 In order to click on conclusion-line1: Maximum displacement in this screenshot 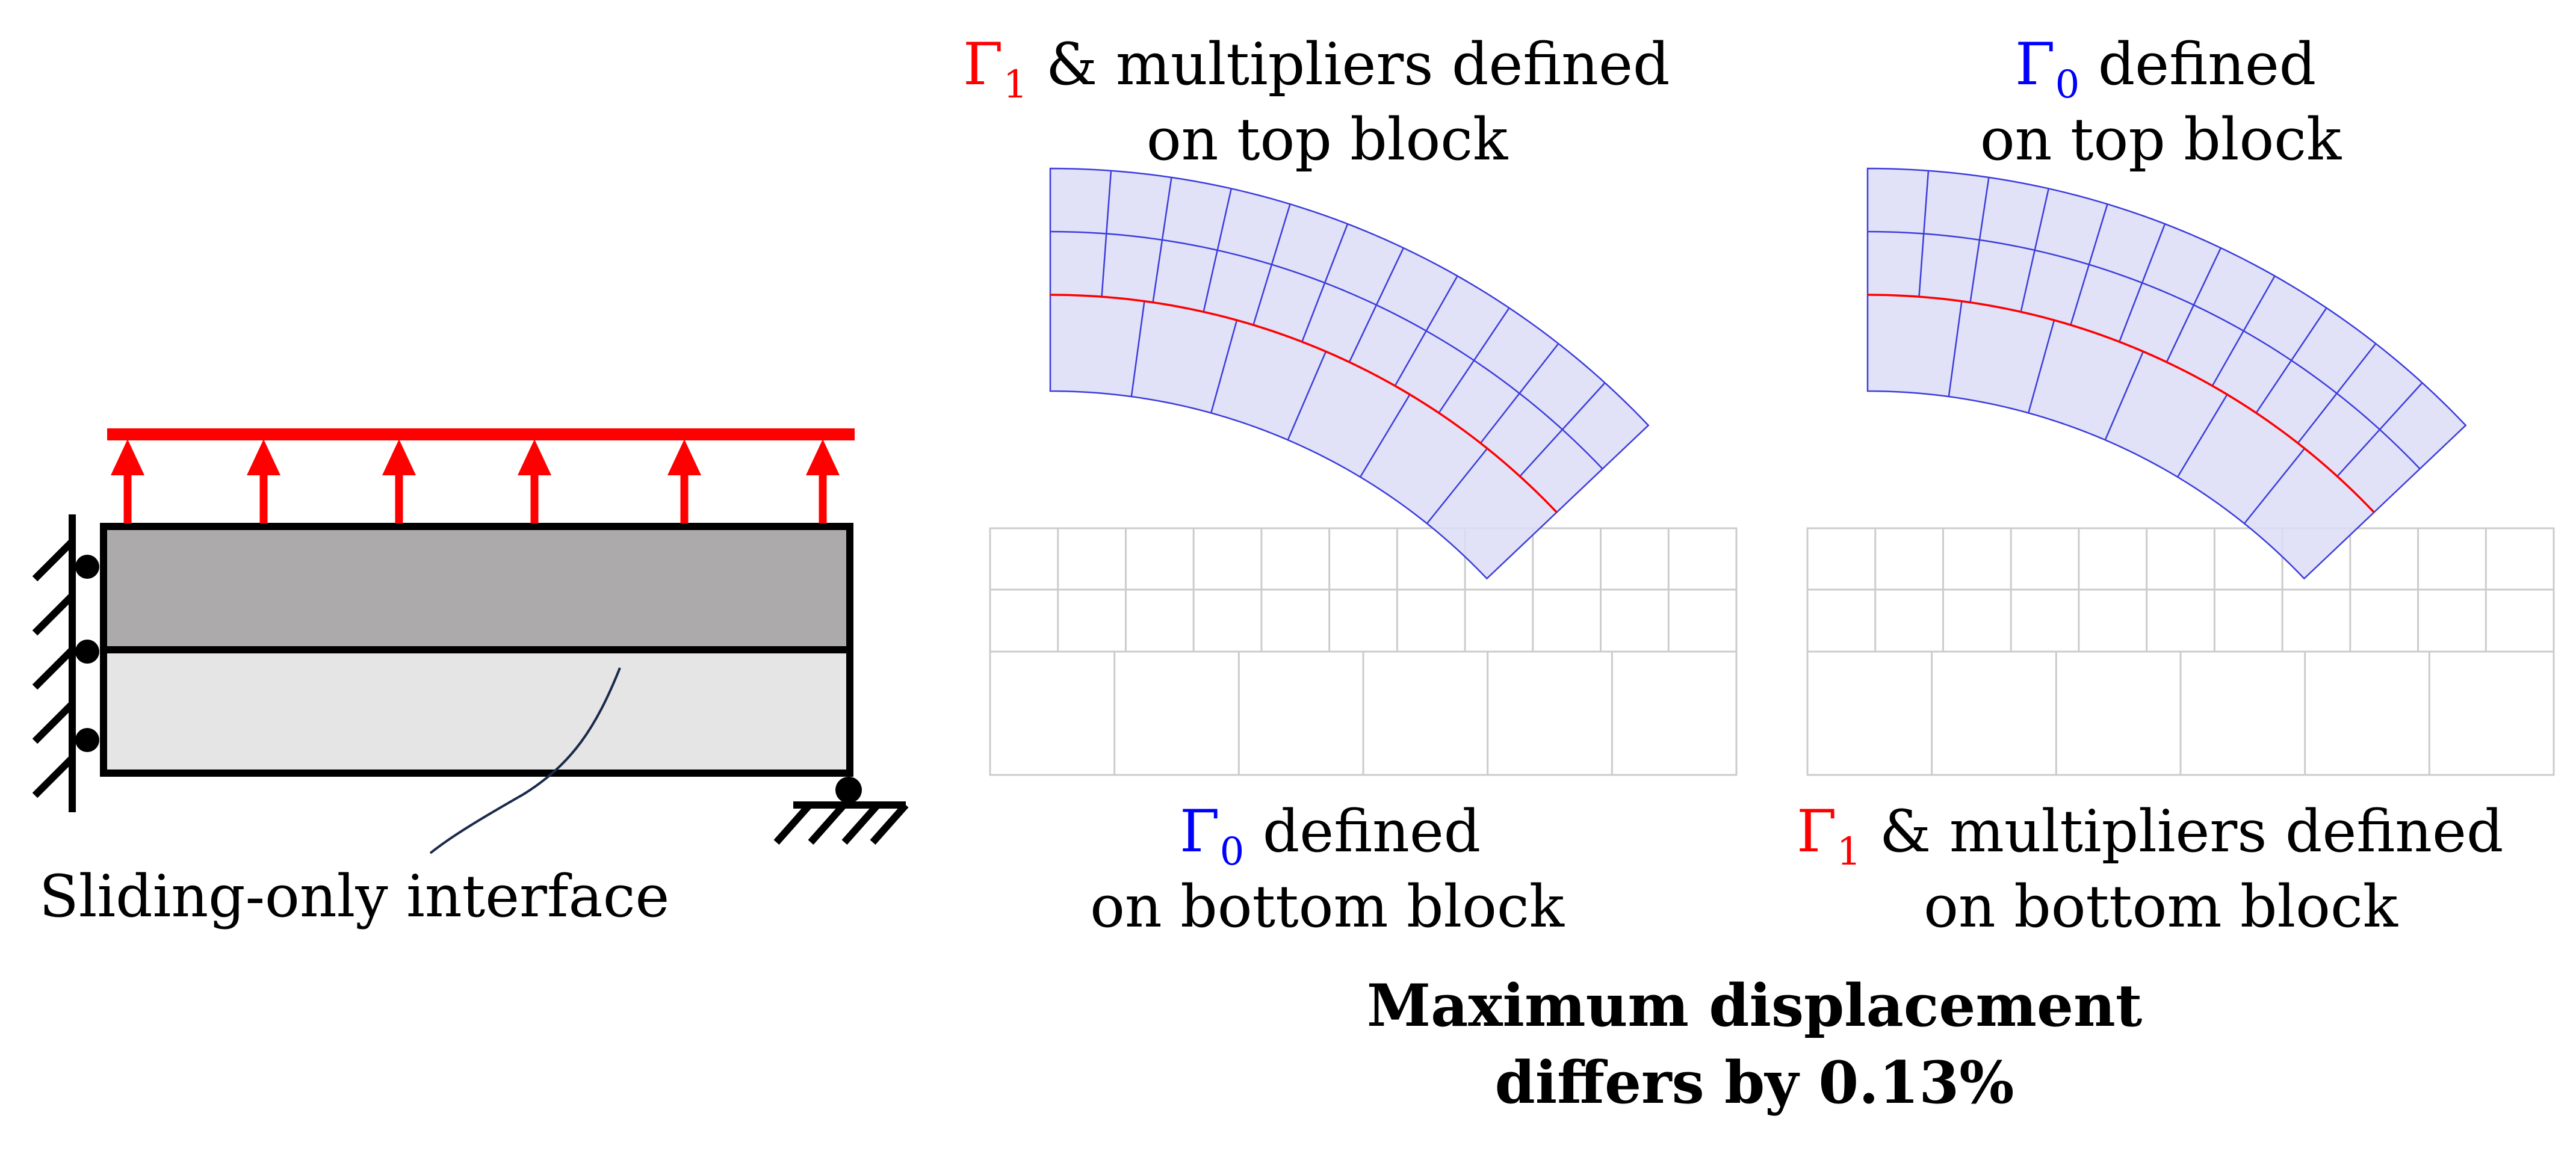, I will do `click(1754, 1006)`.